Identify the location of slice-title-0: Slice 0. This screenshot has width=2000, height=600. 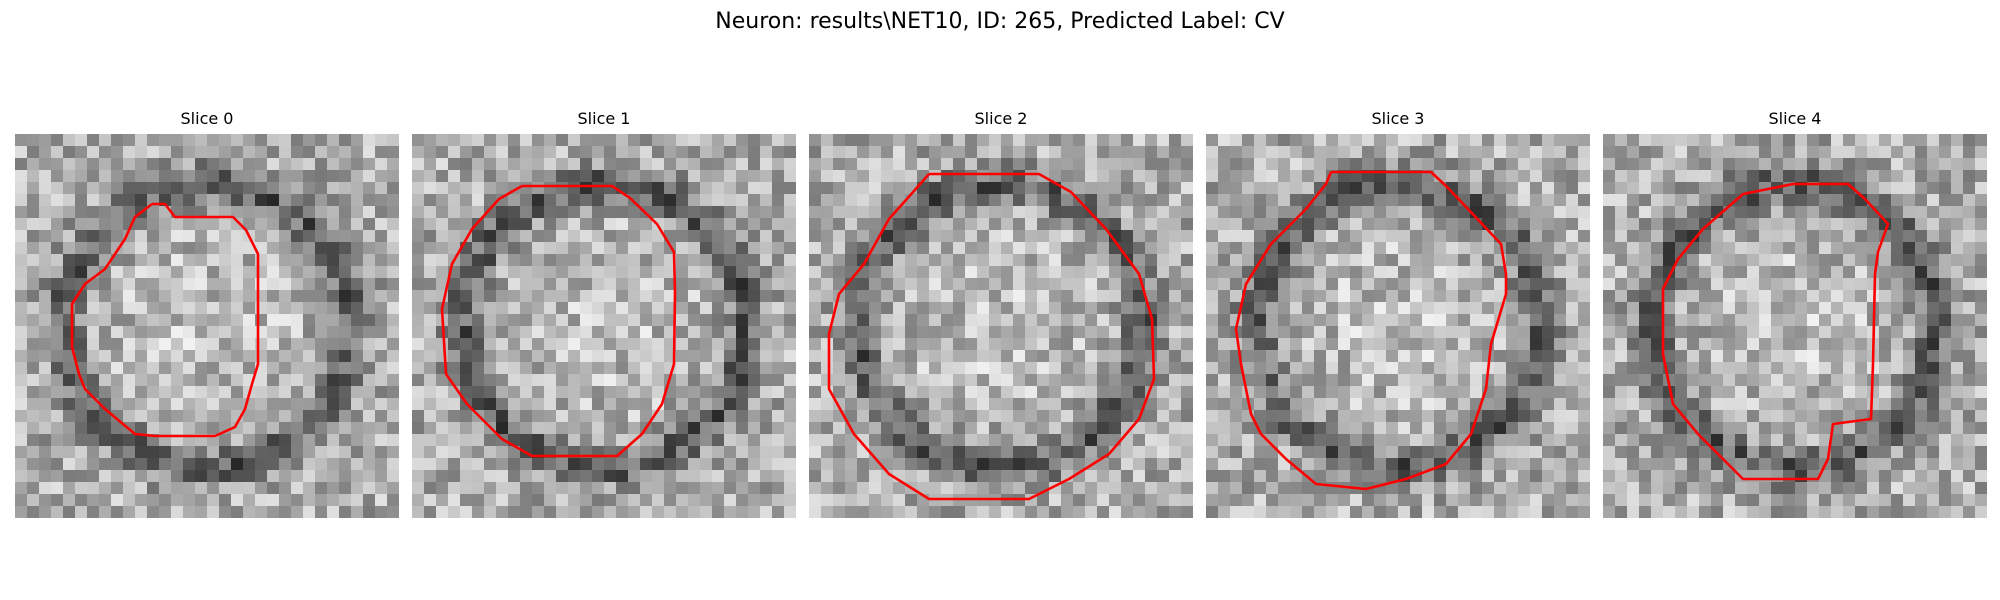
(207, 118).